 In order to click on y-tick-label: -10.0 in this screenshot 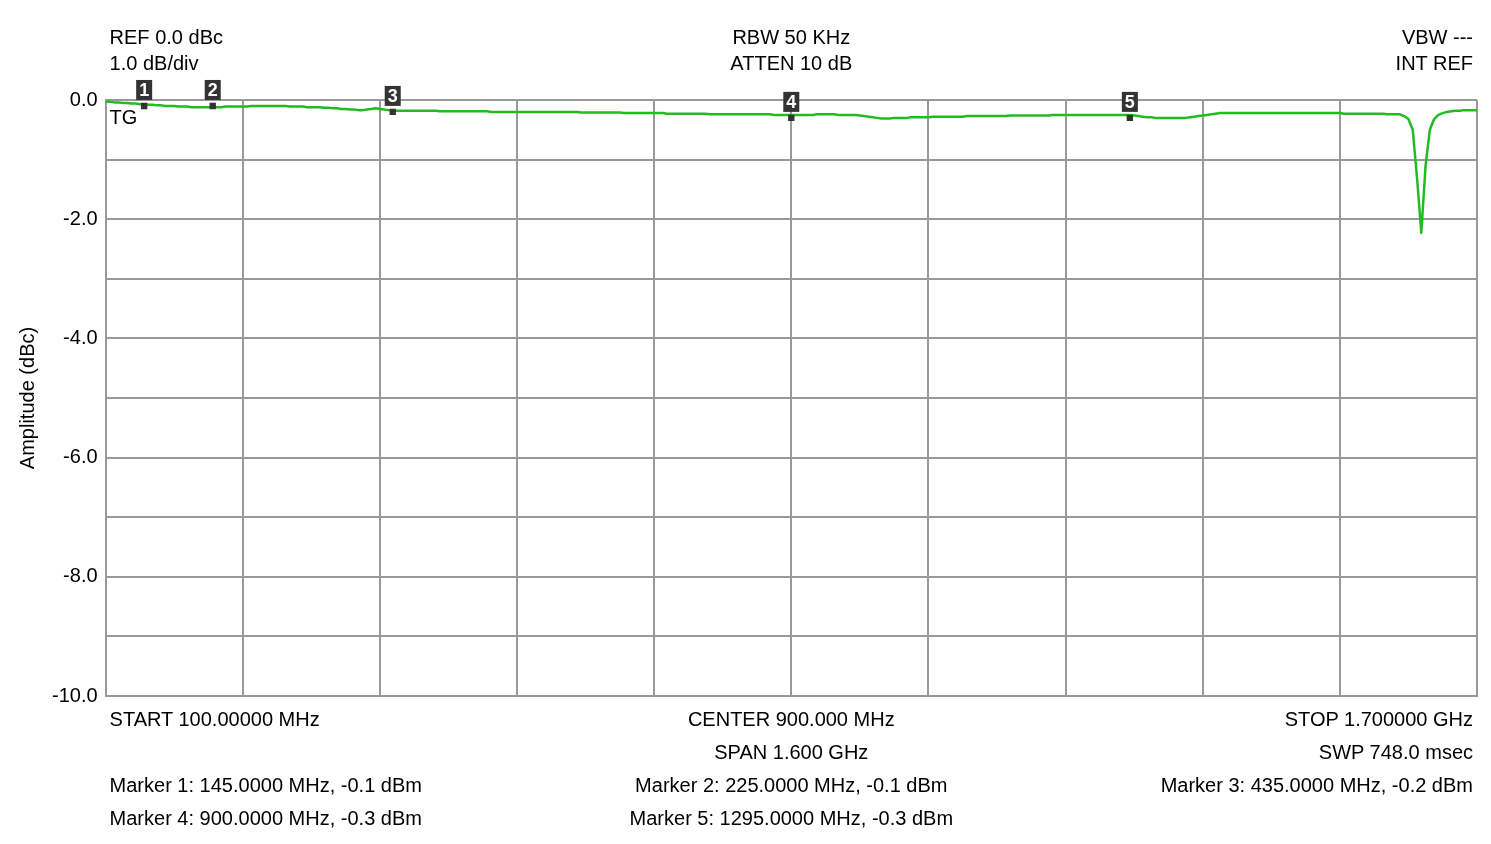, I will do `click(74, 694)`.